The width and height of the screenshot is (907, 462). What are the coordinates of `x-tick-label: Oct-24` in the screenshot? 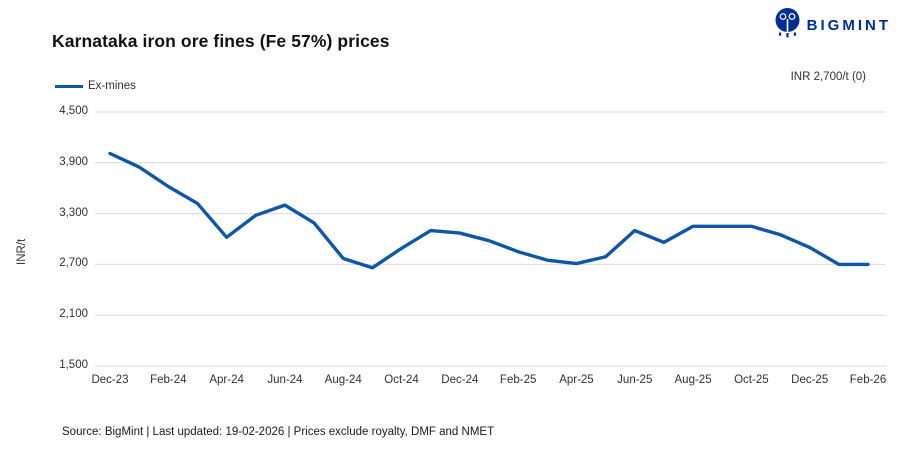 It's located at (401, 380).